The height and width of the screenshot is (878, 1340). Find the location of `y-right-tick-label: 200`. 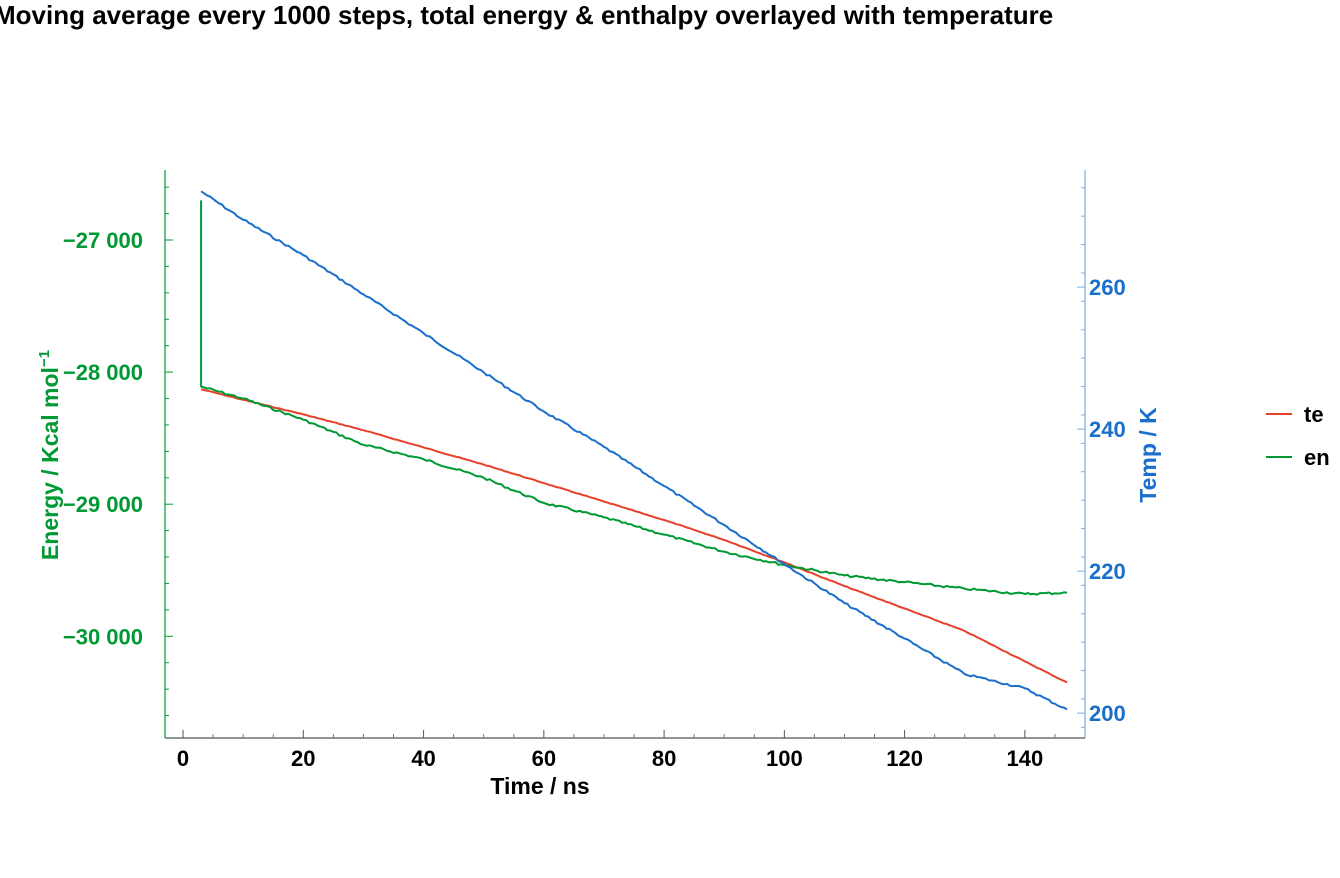

y-right-tick-label: 200 is located at coordinates (1107, 713).